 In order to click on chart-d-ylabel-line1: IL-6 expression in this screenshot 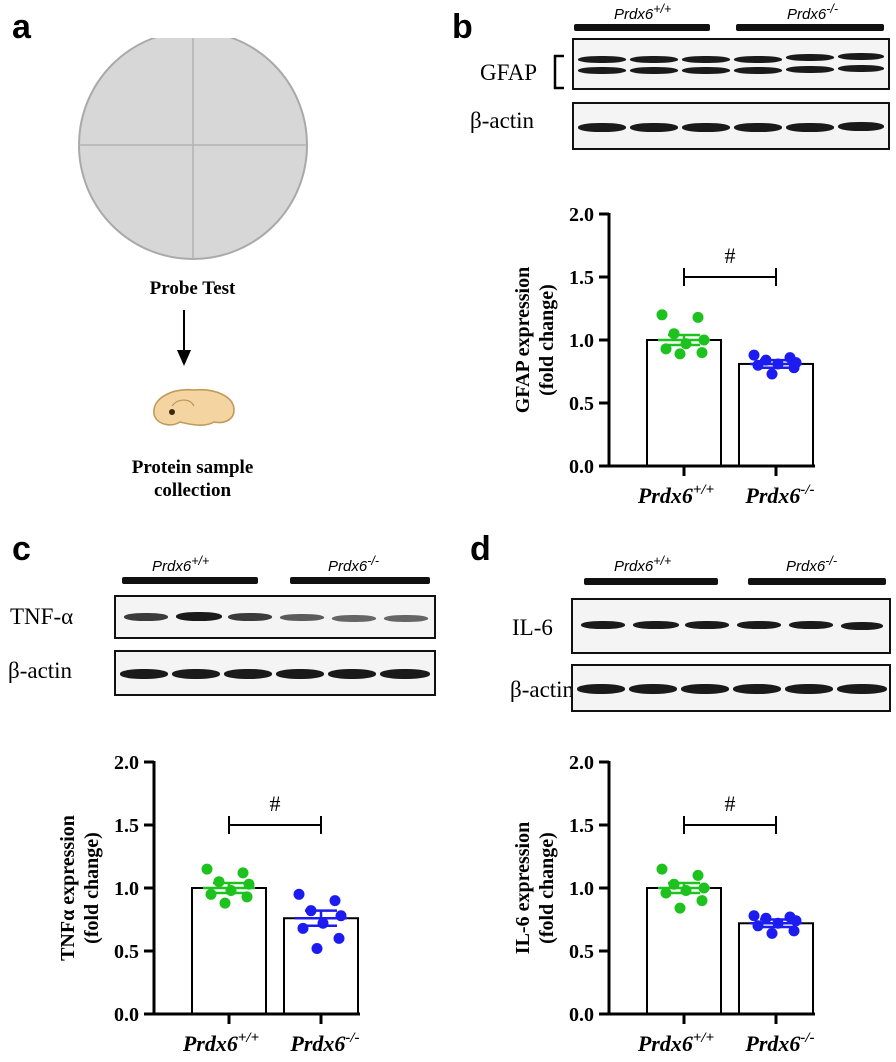, I will do `click(523, 888)`.